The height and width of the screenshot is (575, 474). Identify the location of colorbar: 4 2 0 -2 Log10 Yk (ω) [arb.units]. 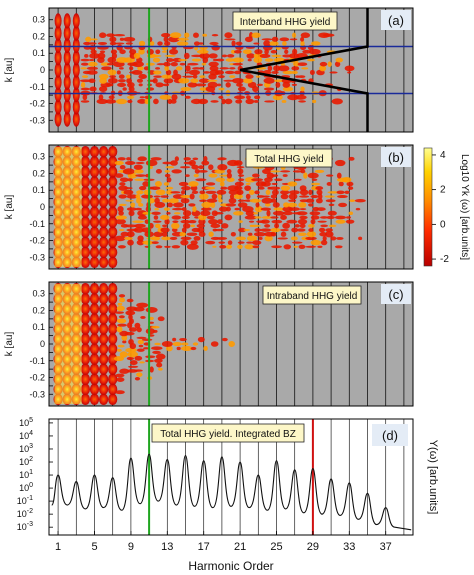
(446, 207).